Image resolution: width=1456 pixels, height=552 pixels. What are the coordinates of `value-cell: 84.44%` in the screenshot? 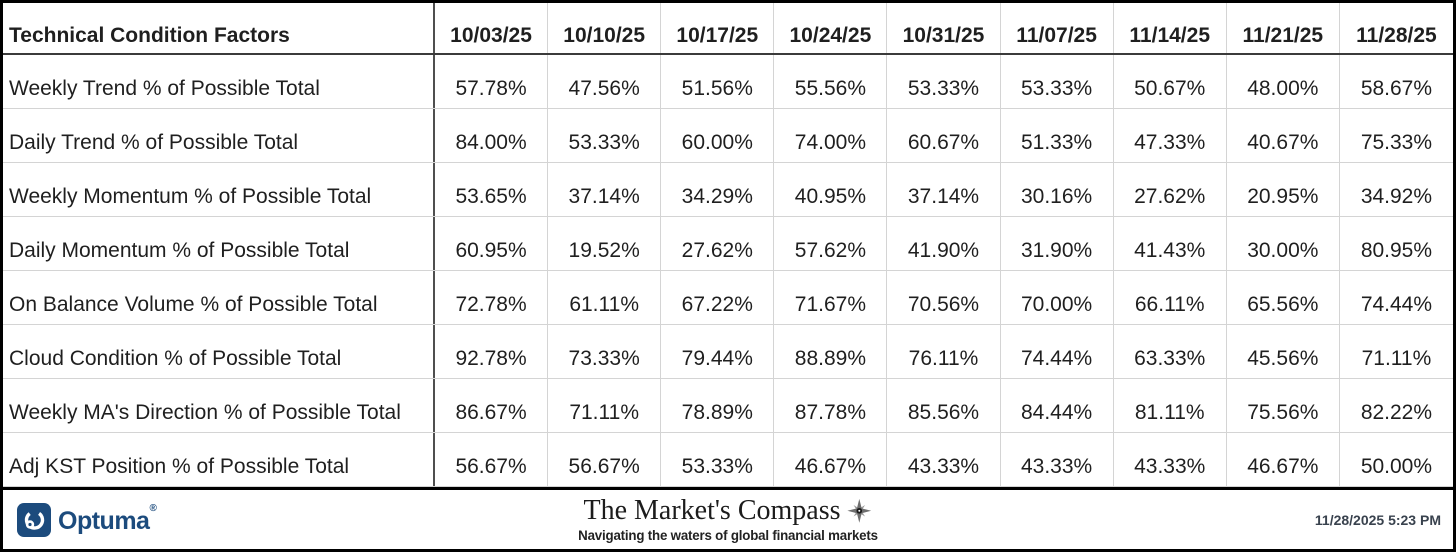 It's located at (1057, 405).